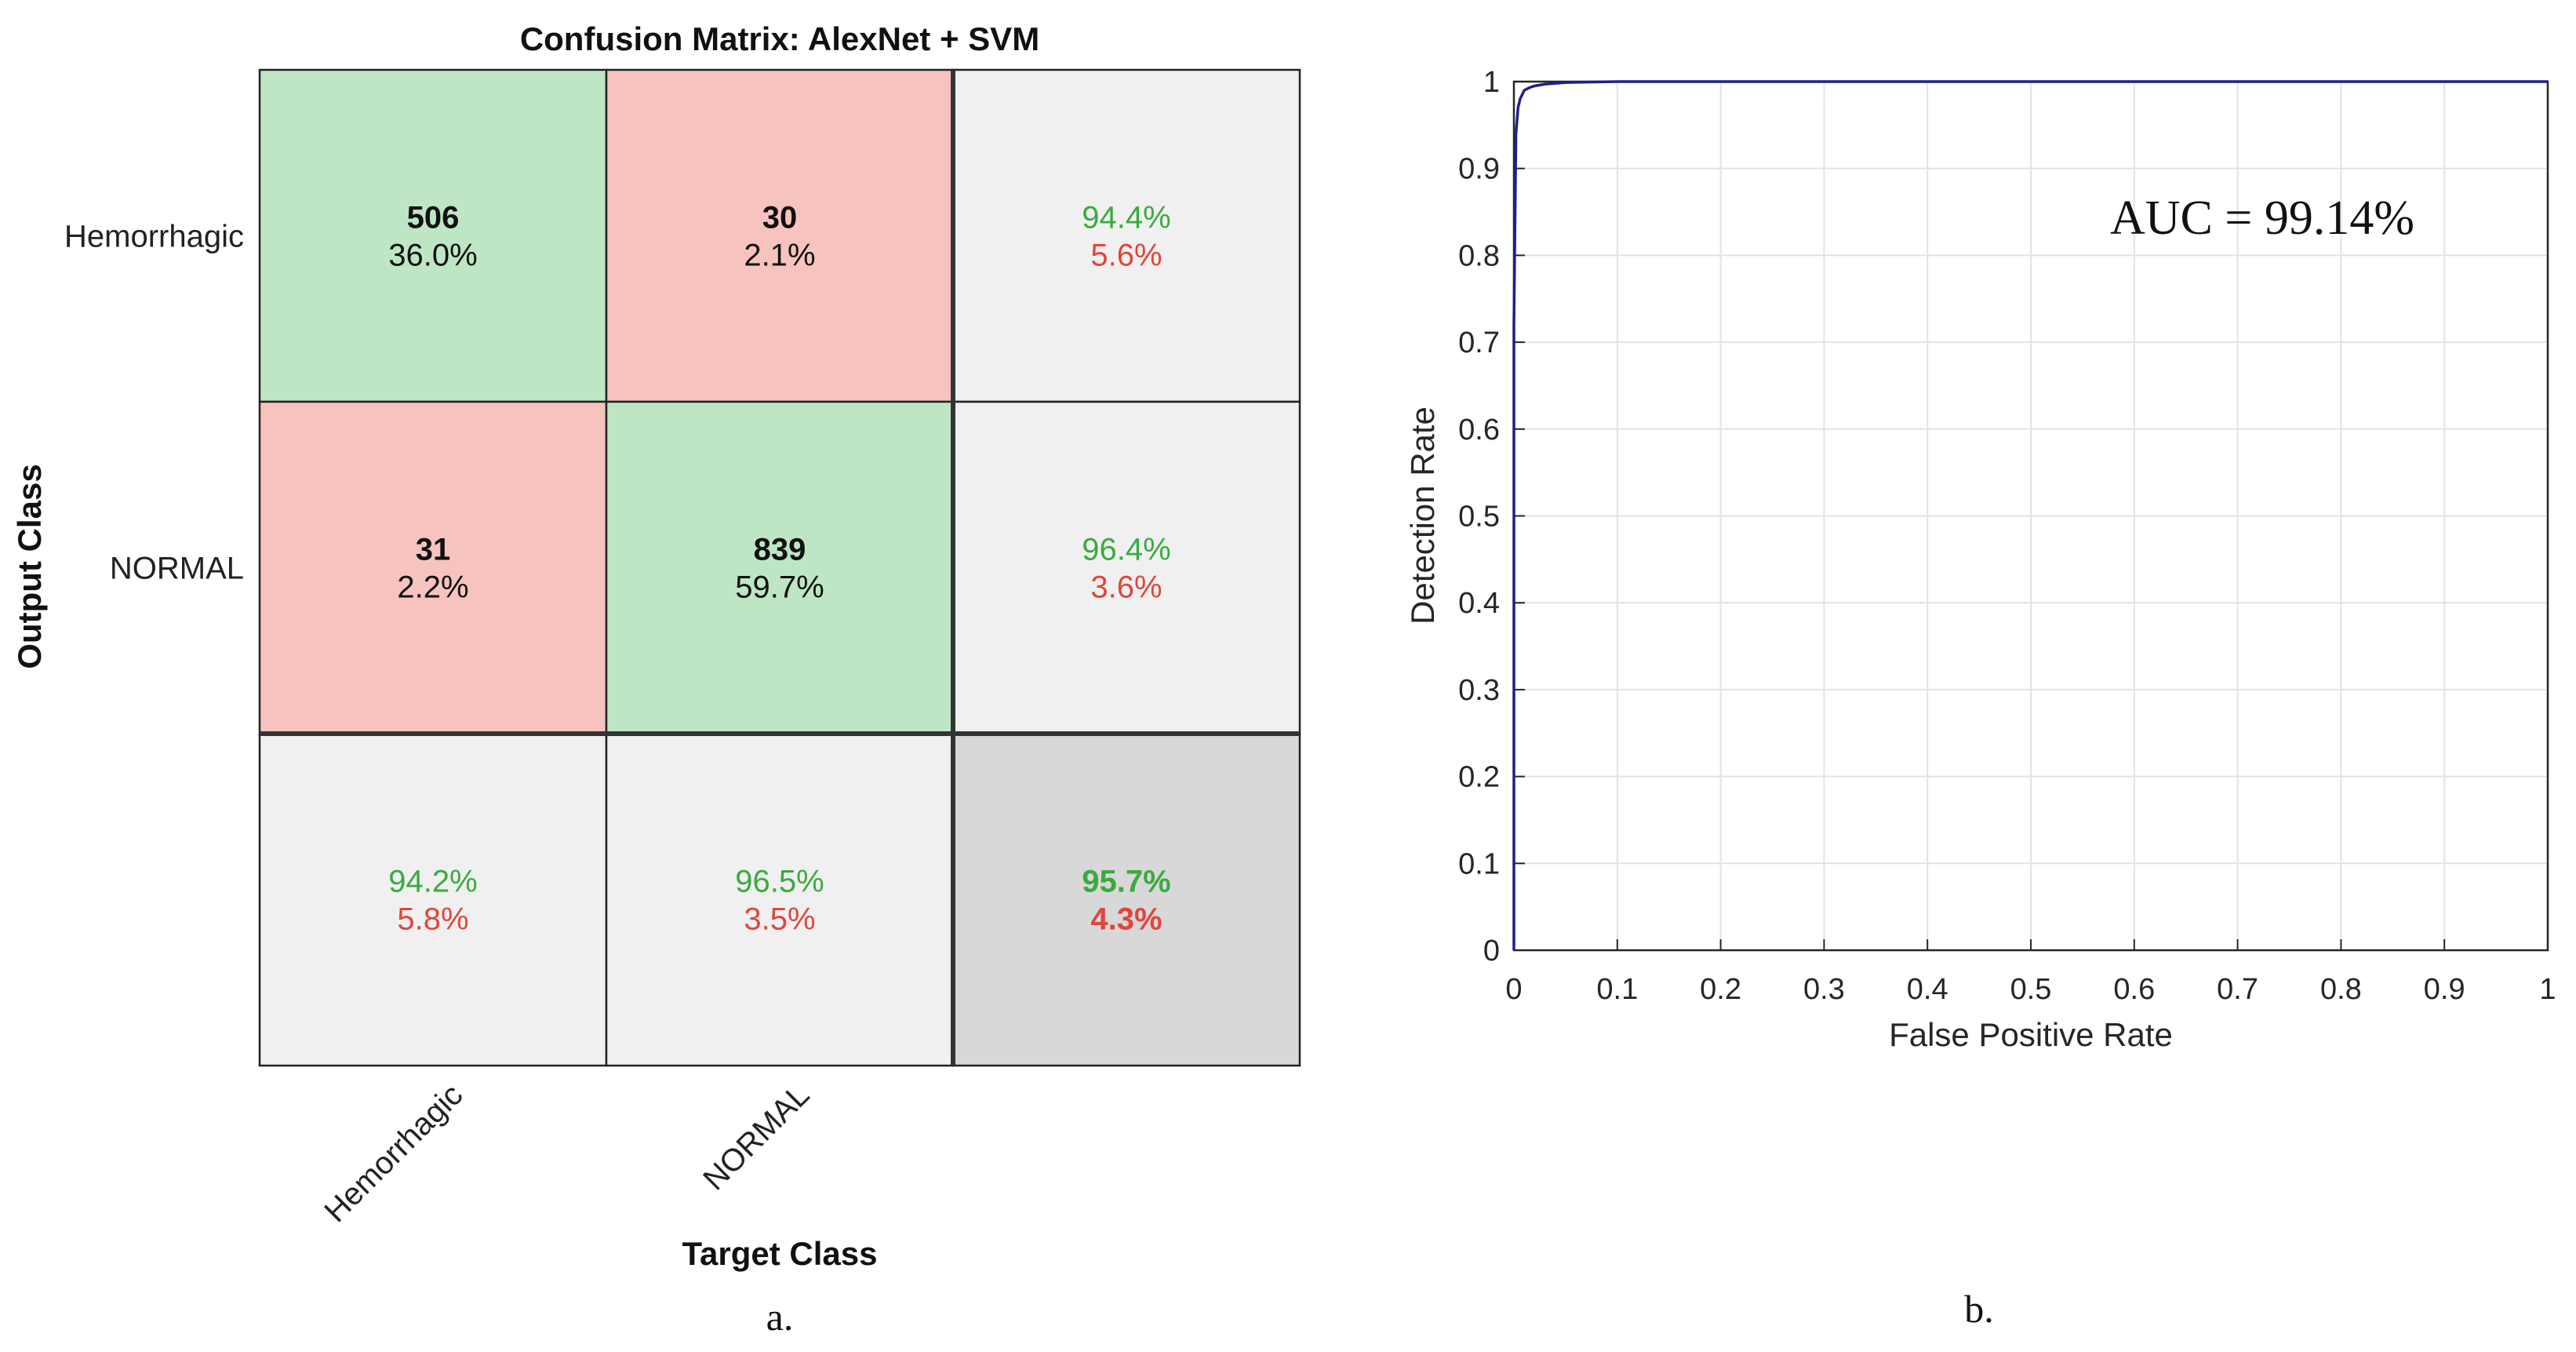 Image resolution: width=2576 pixels, height=1352 pixels. Describe the element at coordinates (779, 256) in the screenshot. I see `cm-cell-percent: 2.1%` at that location.